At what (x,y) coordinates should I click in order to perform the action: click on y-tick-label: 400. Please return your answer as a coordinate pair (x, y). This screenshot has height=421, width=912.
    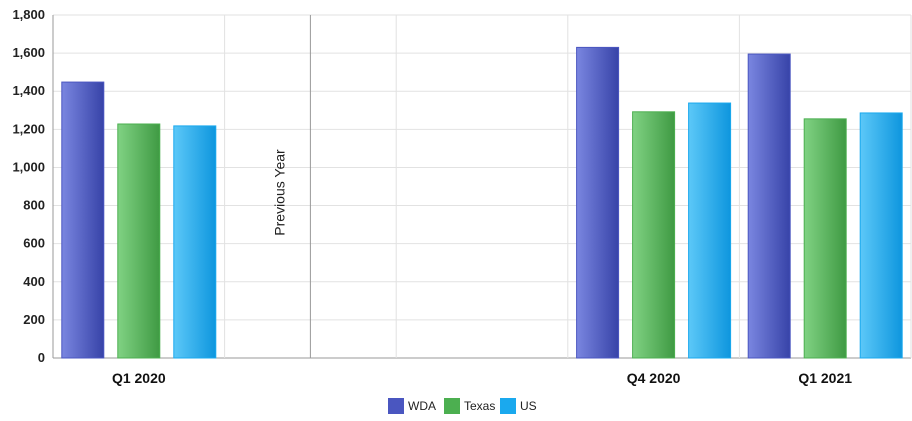
    Looking at the image, I should click on (34, 281).